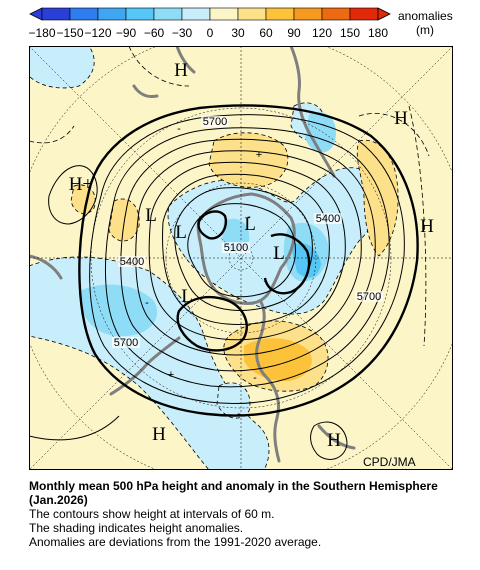 The width and height of the screenshot is (480, 570). Describe the element at coordinates (136, 528) in the screenshot. I see `caption-line-shading: The shading indicates height anomalies.` at that location.